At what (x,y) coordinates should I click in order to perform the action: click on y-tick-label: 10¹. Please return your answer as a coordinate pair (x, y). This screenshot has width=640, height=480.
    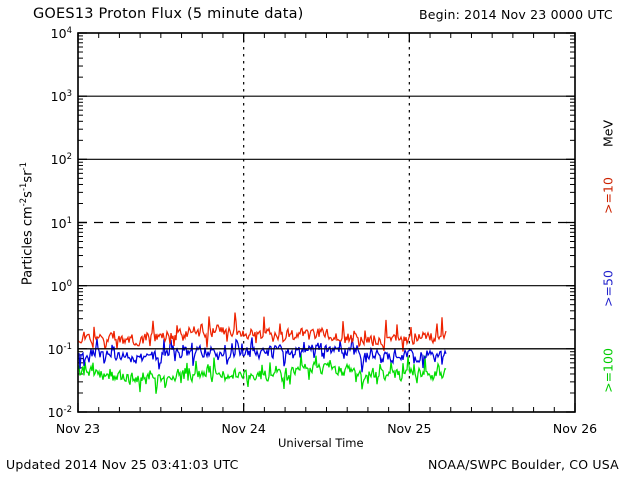
    Looking at the image, I should click on (61, 223).